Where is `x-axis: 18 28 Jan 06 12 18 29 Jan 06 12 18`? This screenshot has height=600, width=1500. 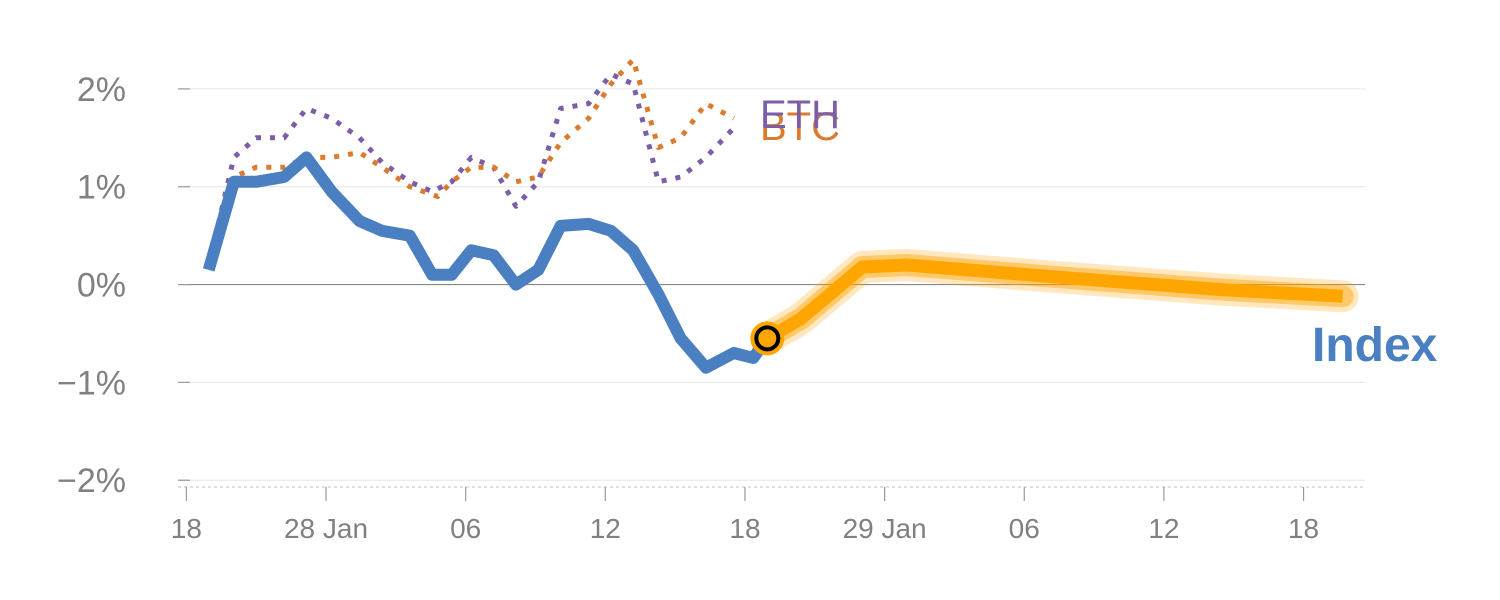
x-axis: 18 28 Jan 06 12 18 29 Jan 06 12 18 is located at coordinates (745, 515).